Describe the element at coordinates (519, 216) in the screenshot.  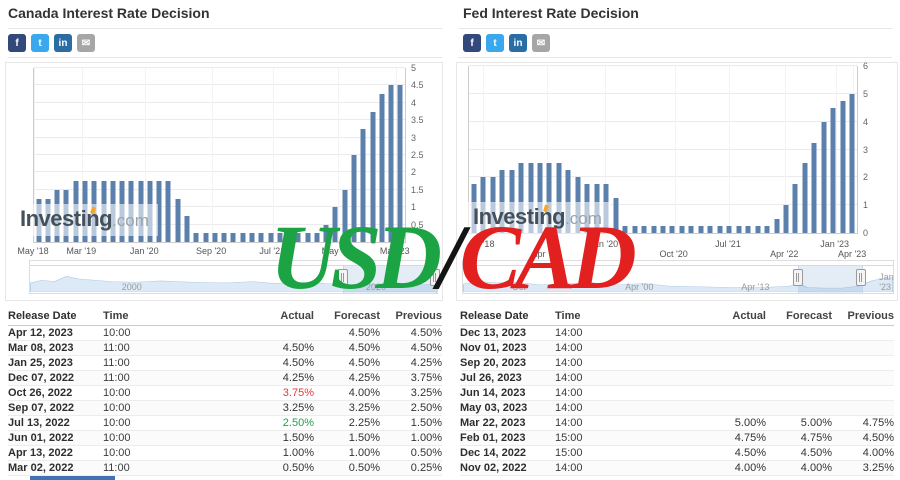
I see `investing-logo-text: Investing` at that location.